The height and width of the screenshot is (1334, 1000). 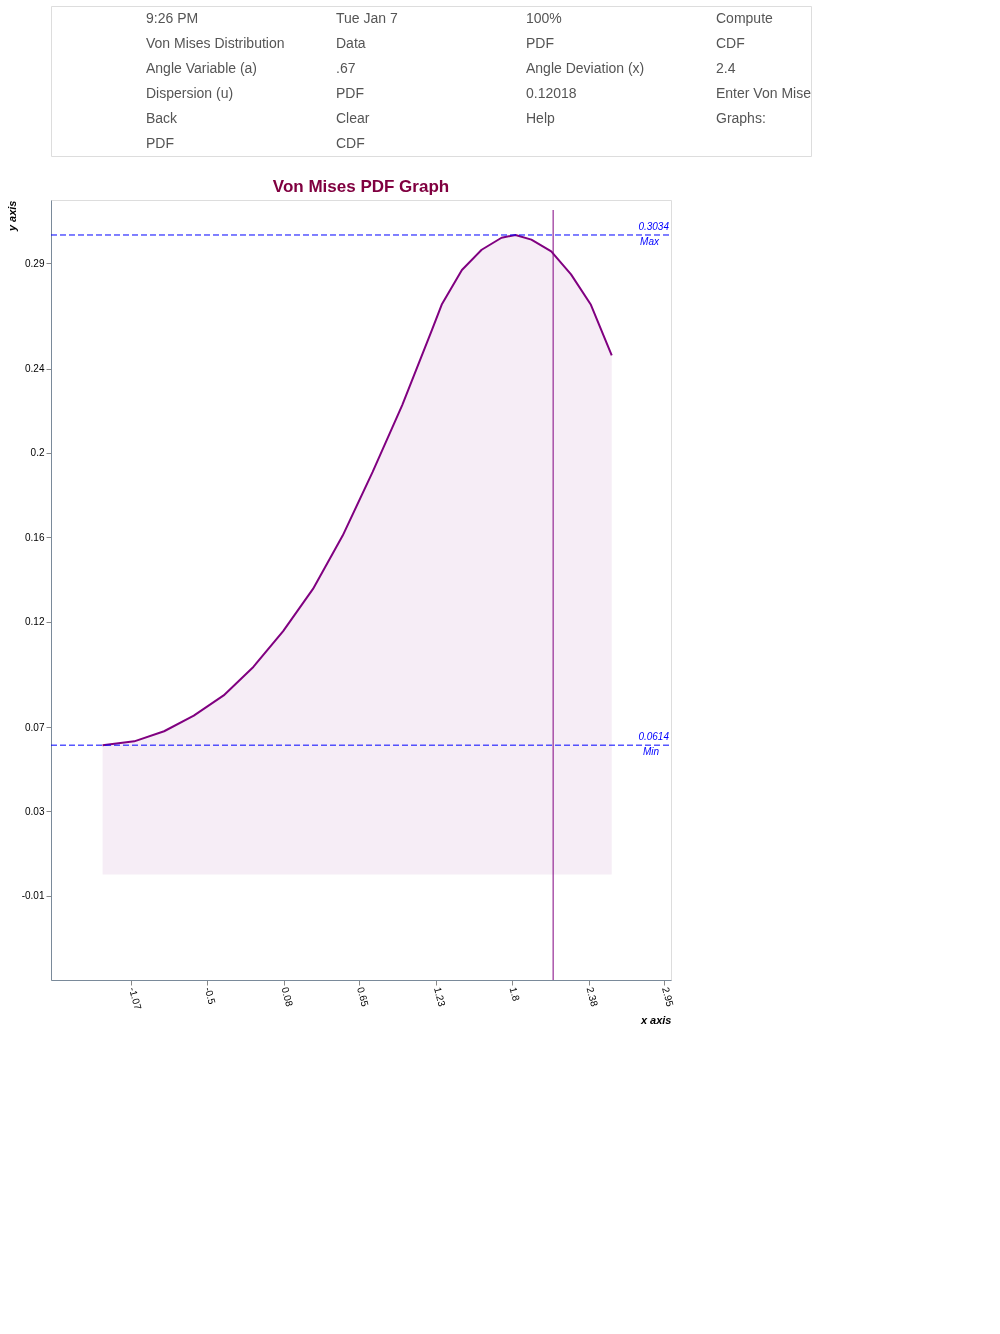 What do you see at coordinates (367, 17) in the screenshot?
I see `text: Tue Jan 7` at bounding box center [367, 17].